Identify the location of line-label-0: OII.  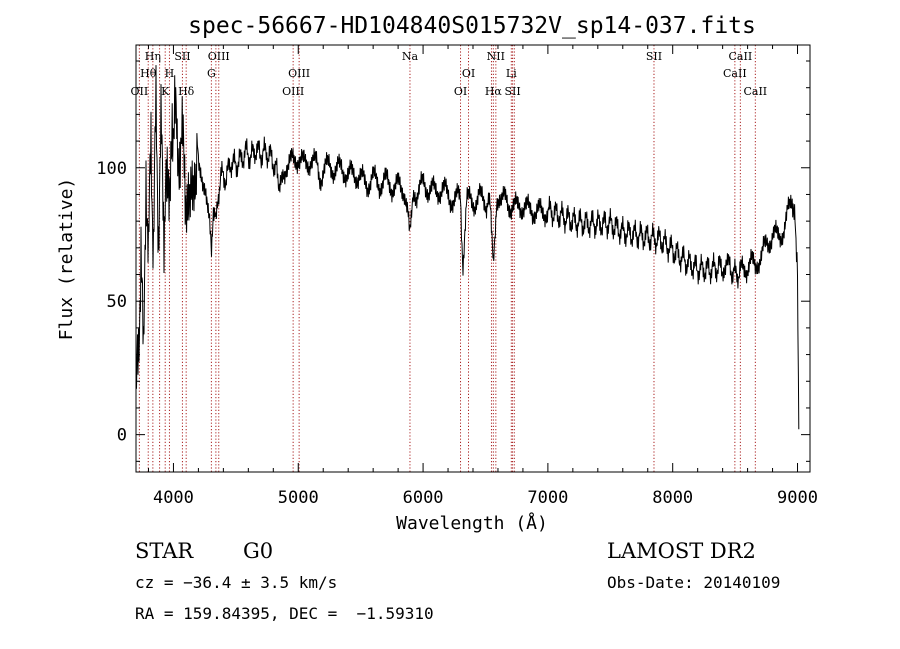
(140, 91).